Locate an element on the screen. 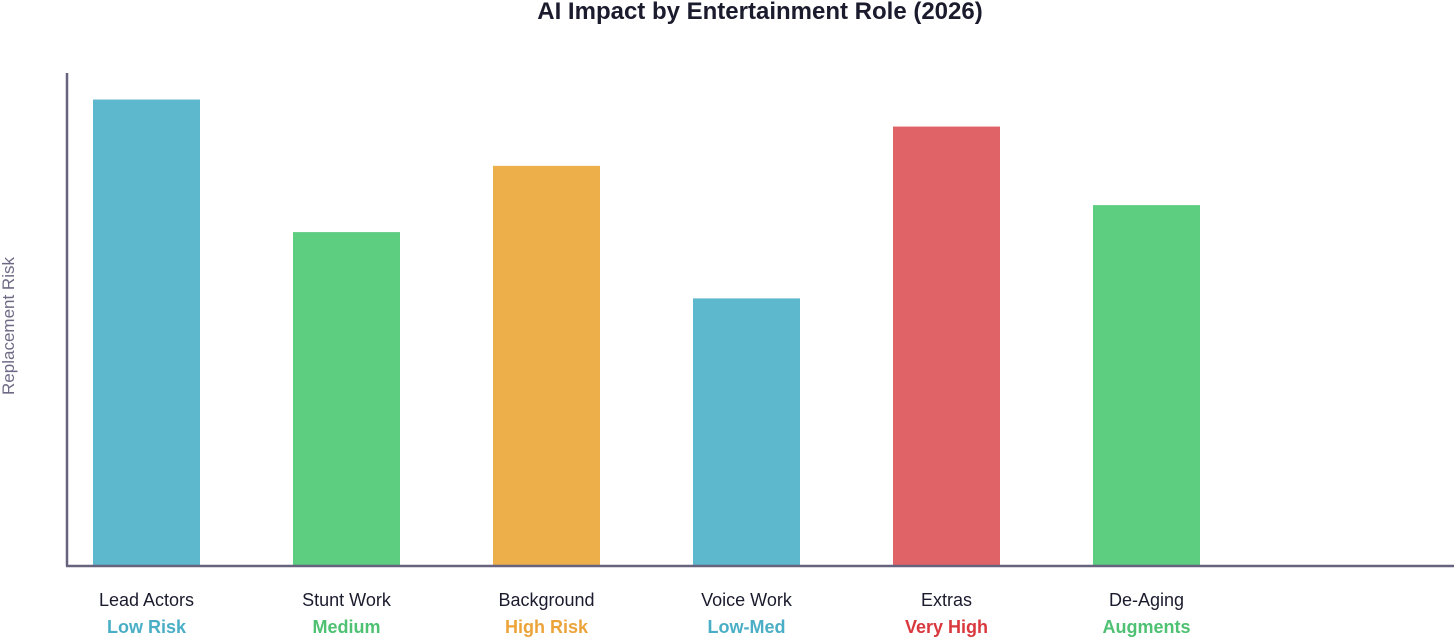 The width and height of the screenshot is (1454, 637). risk-label: Medium is located at coordinates (346, 627).